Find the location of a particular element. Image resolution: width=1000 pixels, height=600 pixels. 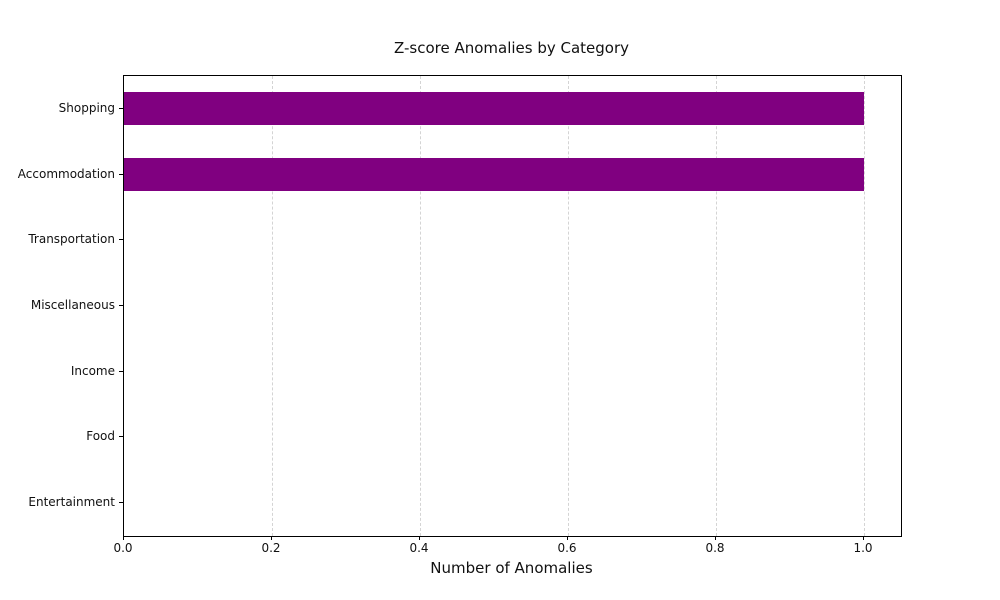

x-tick-label: 0.0 is located at coordinates (123, 548).